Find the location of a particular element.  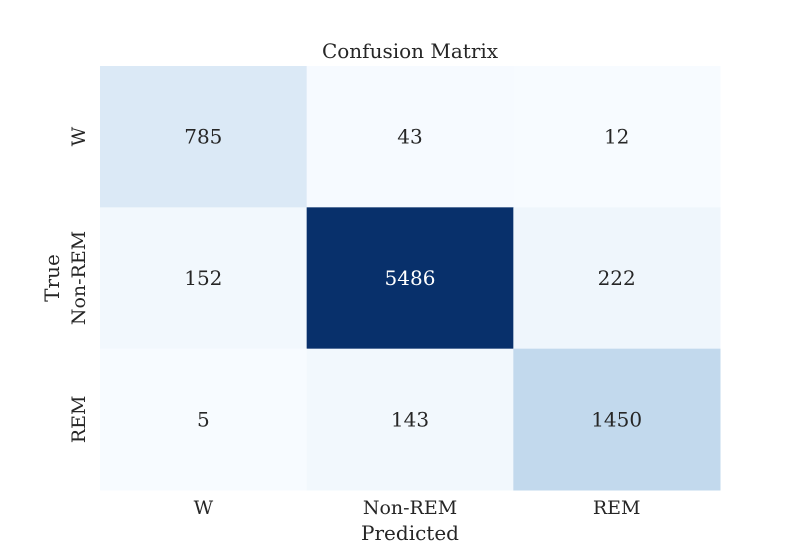

y-tick-label-2: REM is located at coordinates (79, 420).